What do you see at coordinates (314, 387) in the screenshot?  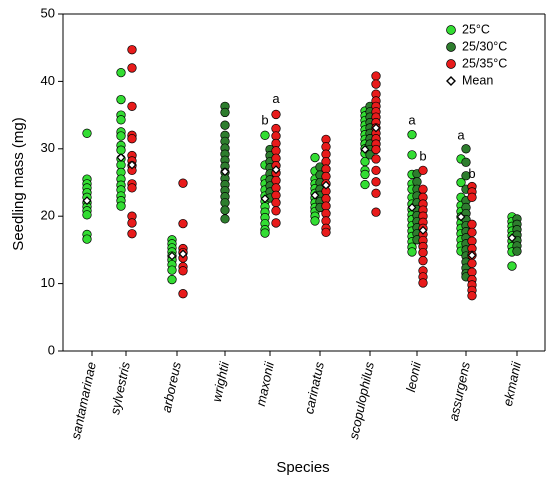 I see `x-tick-label-carinatus: carinatus` at bounding box center [314, 387].